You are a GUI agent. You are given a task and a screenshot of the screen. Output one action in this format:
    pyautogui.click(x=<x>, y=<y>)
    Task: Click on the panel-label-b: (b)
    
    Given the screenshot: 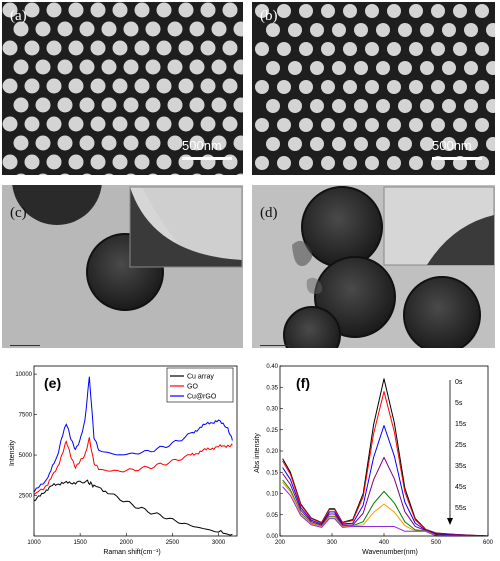 What is the action you would take?
    pyautogui.click(x=269, y=16)
    